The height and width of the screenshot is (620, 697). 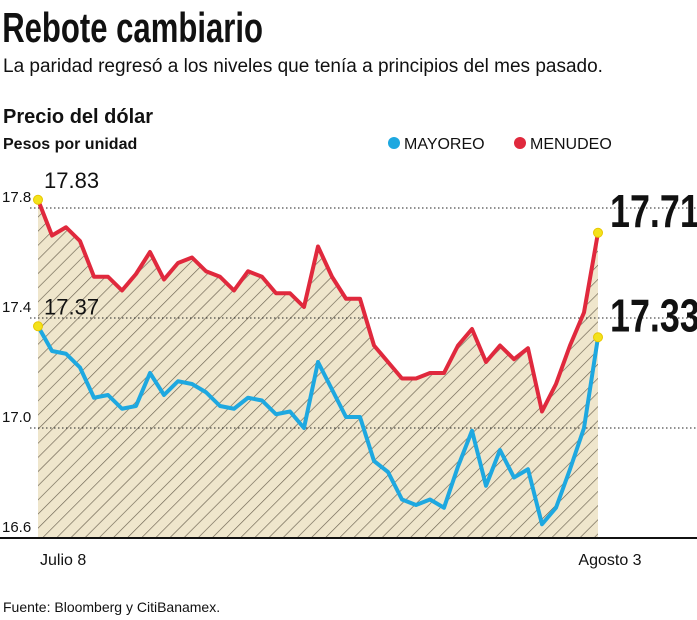 I want to click on chart-title: Rebote cambiario, so click(x=132, y=27).